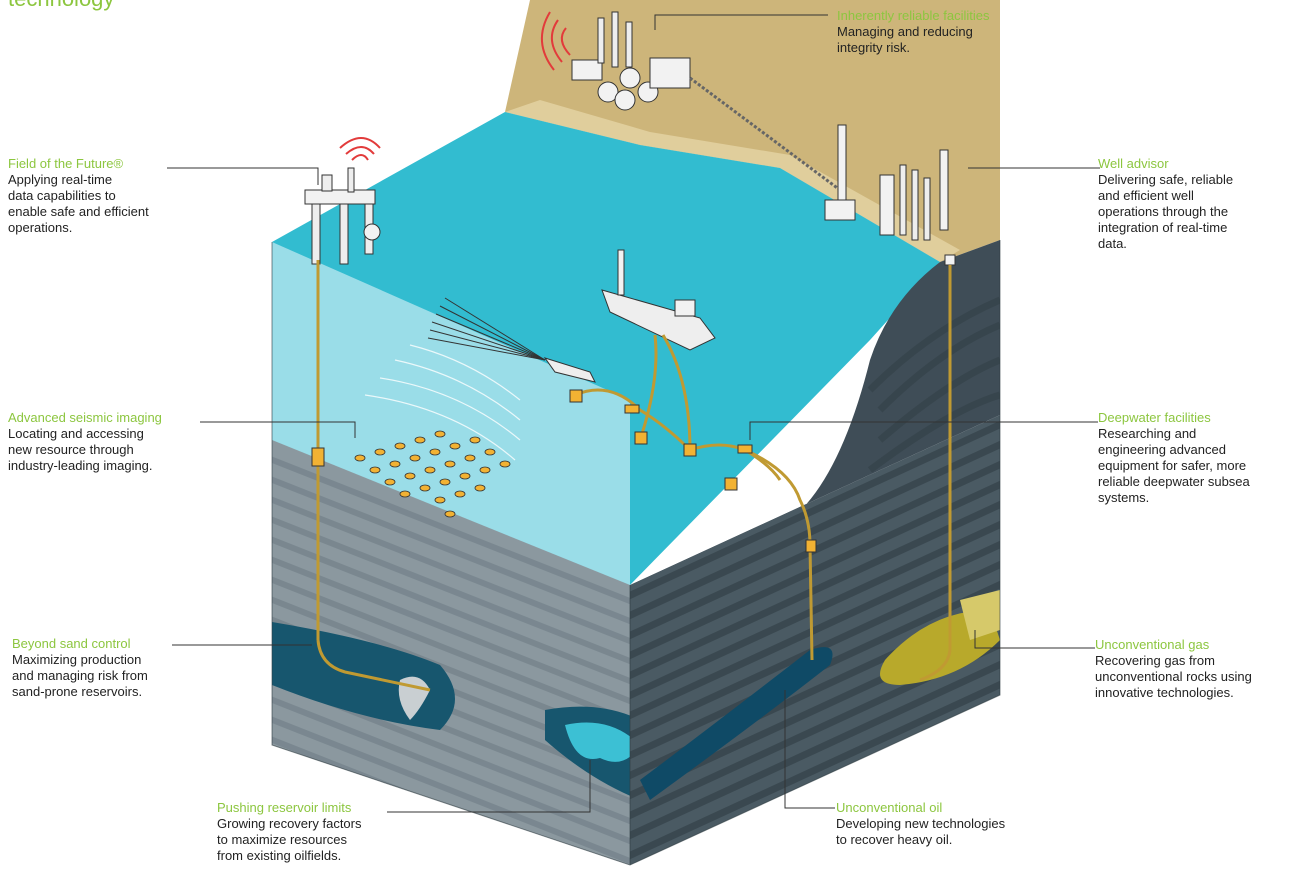  What do you see at coordinates (40, 227) in the screenshot?
I see `callout-line: operations.` at bounding box center [40, 227].